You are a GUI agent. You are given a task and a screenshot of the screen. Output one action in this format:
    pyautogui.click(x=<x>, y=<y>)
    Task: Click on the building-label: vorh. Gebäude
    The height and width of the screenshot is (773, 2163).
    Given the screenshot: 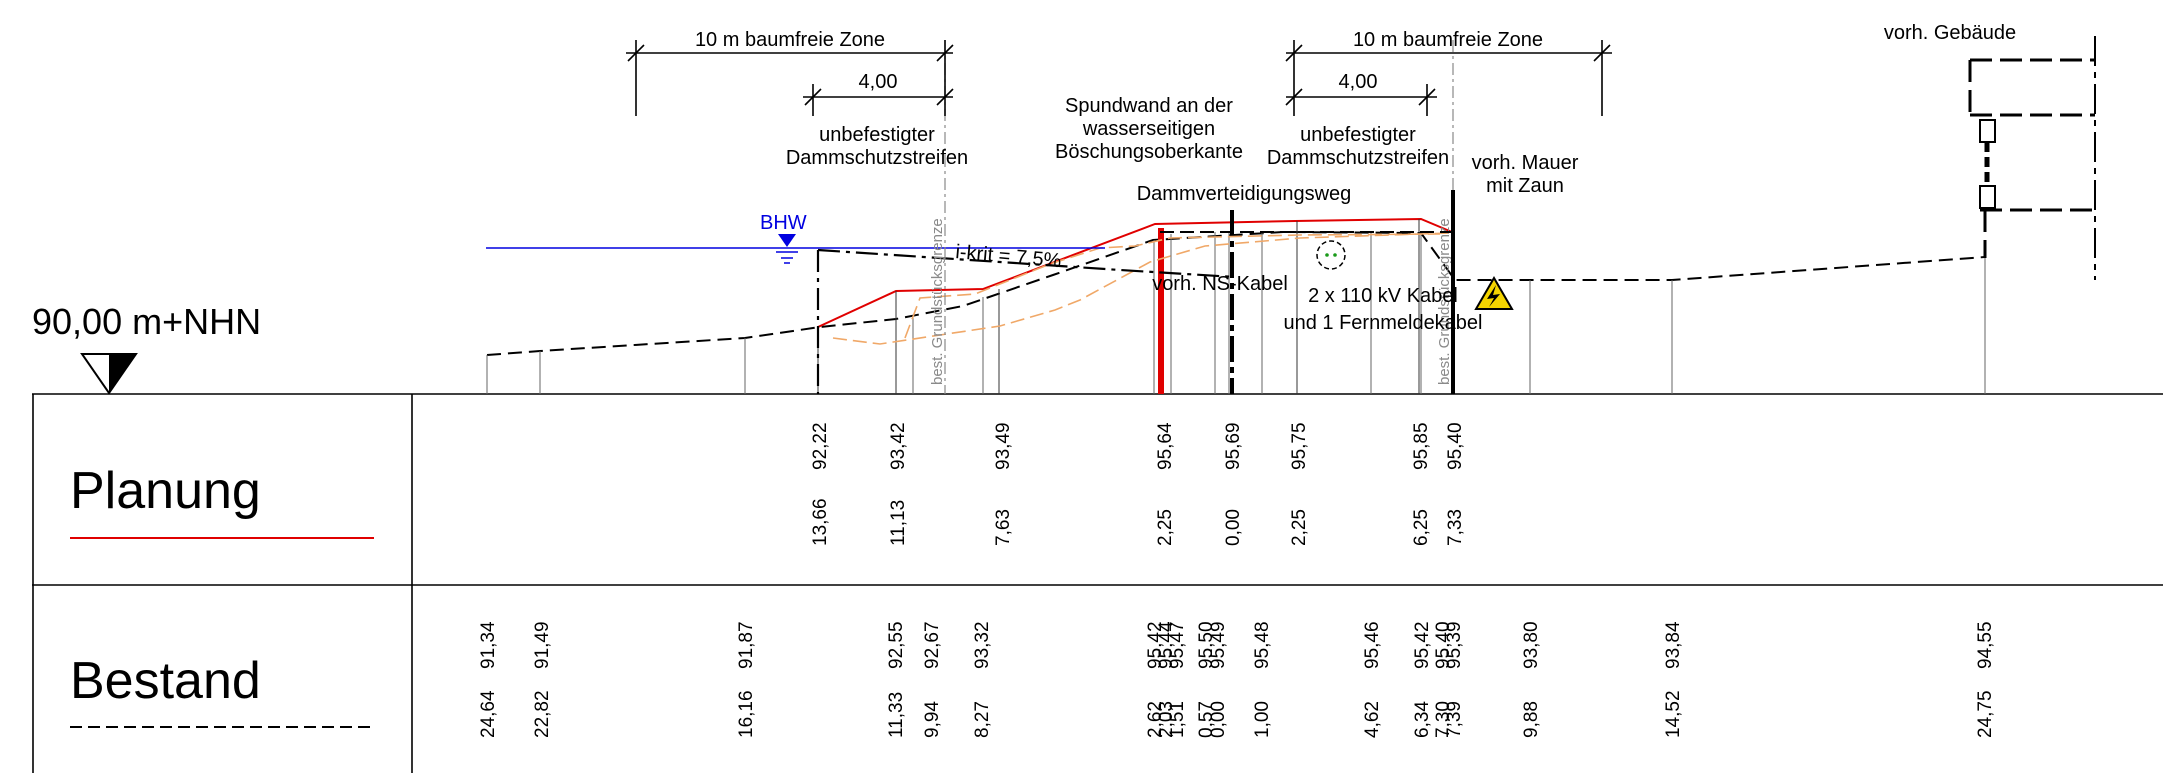 What is the action you would take?
    pyautogui.click(x=1950, y=33)
    